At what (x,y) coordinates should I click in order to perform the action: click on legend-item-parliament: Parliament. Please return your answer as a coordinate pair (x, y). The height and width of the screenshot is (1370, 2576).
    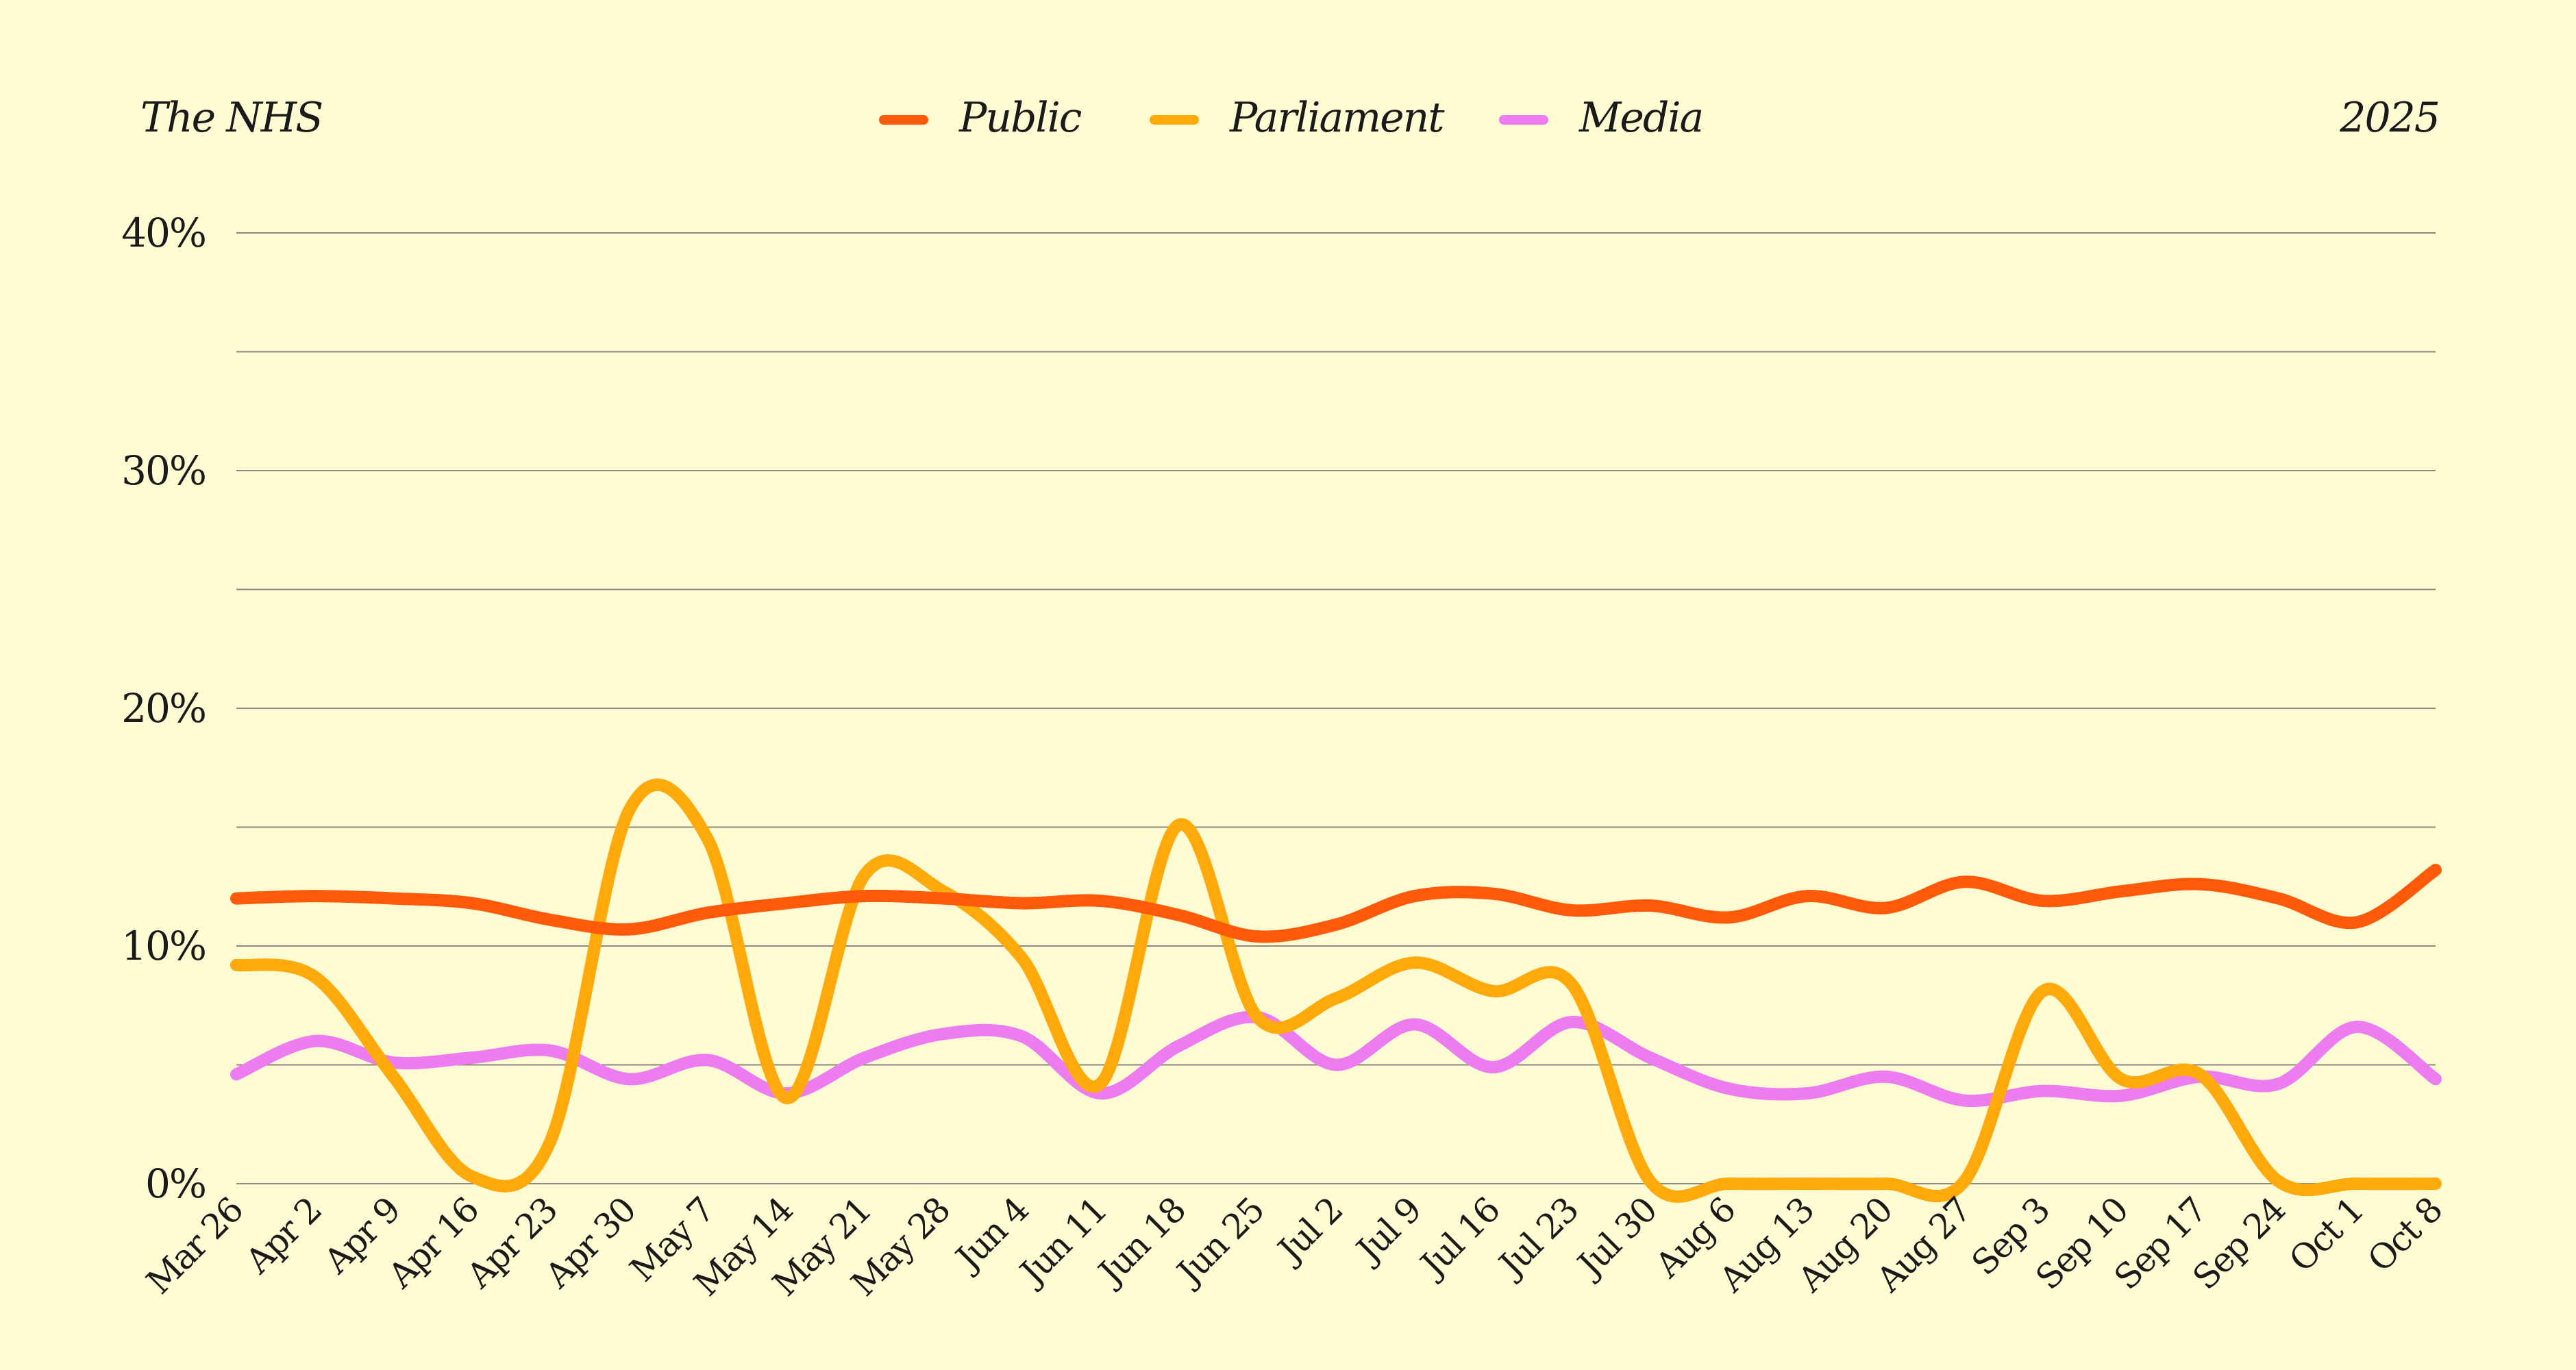
    Looking at the image, I should click on (1298, 118).